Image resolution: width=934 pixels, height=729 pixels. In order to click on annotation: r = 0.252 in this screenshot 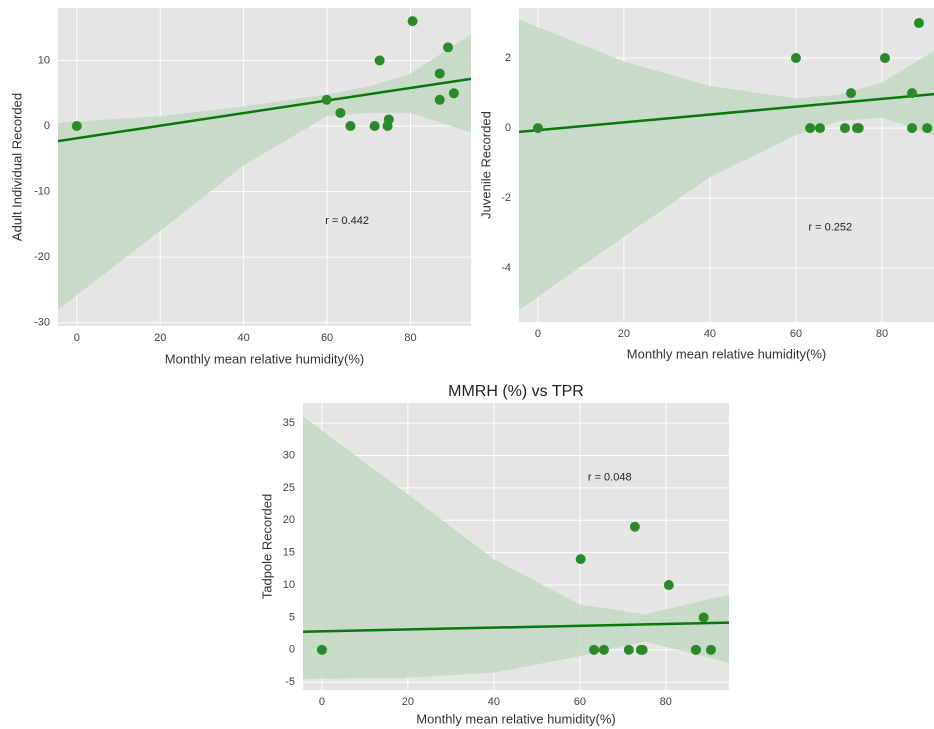, I will do `click(830, 228)`.